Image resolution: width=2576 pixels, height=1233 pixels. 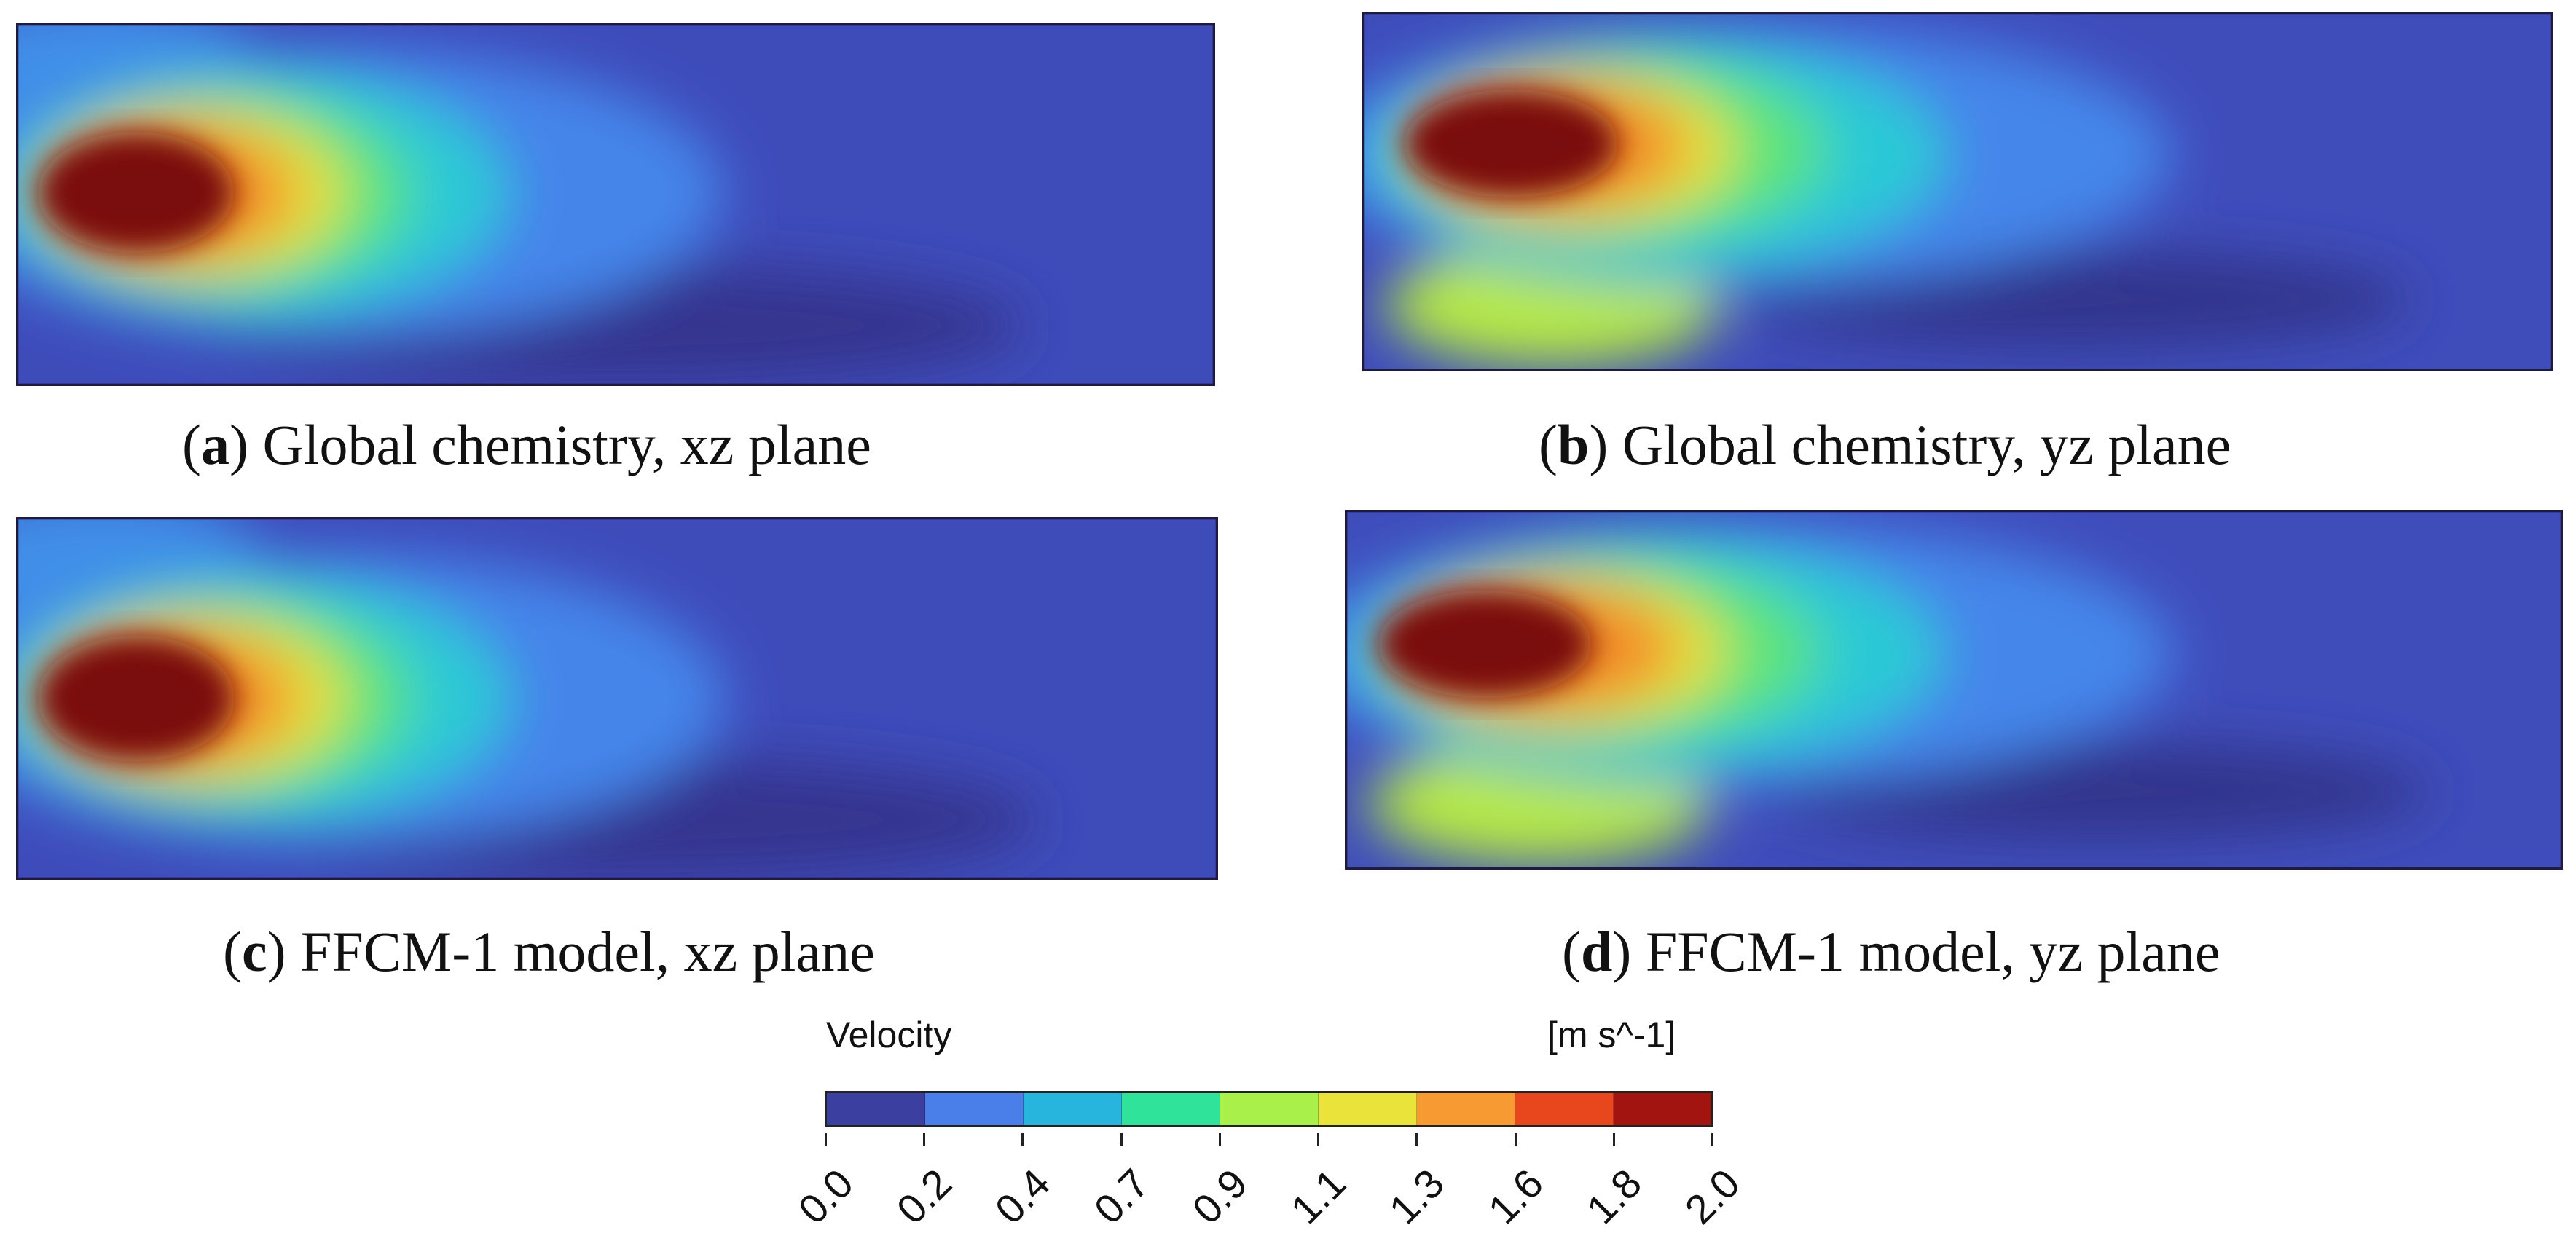 What do you see at coordinates (1954, 690) in the screenshot?
I see `contour-panel-d` at bounding box center [1954, 690].